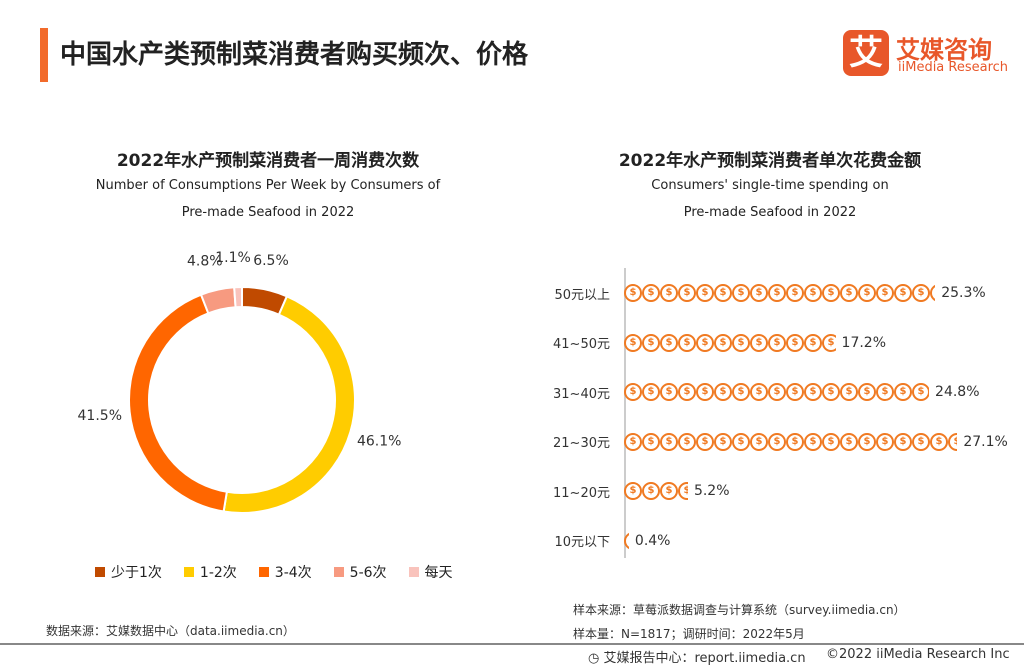  I want to click on bar-coins: $ $ $ $ $ $ $ $ $ $ $ $, so click(730, 342).